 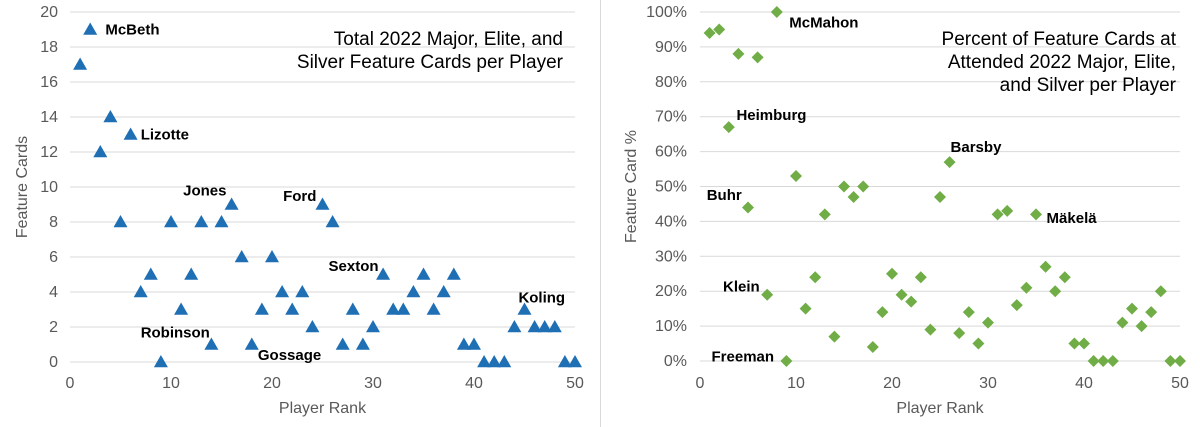 I want to click on player-annotation: Ford, so click(x=299, y=196).